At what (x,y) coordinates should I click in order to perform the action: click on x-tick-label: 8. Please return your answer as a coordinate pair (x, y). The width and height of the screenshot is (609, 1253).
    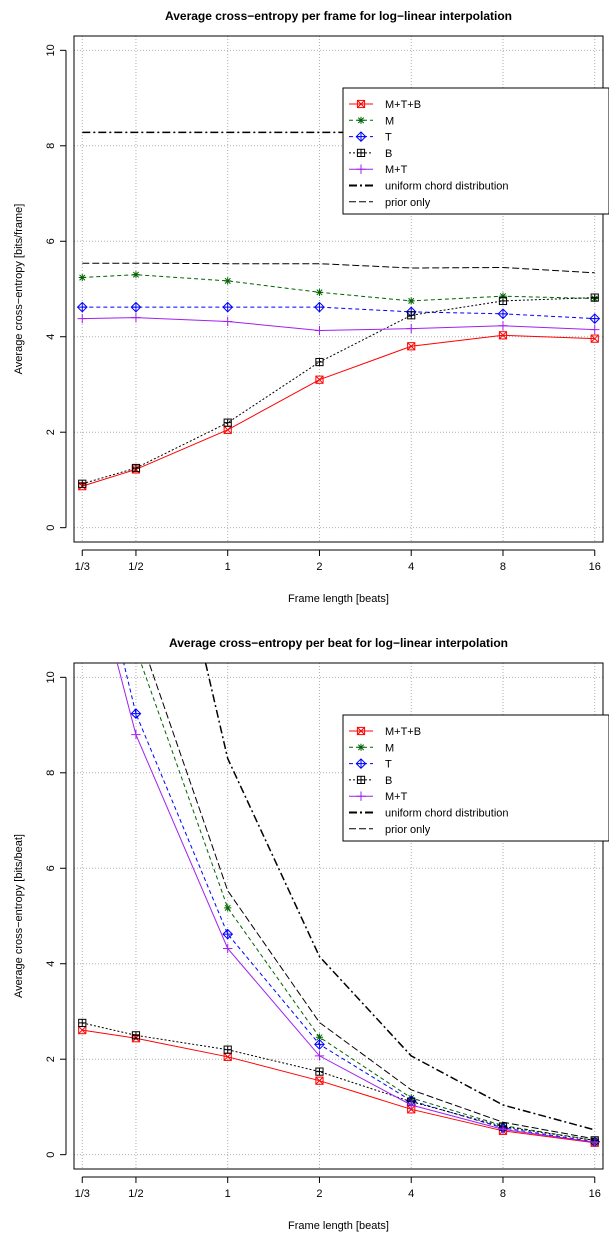
    Looking at the image, I should click on (503, 1194).